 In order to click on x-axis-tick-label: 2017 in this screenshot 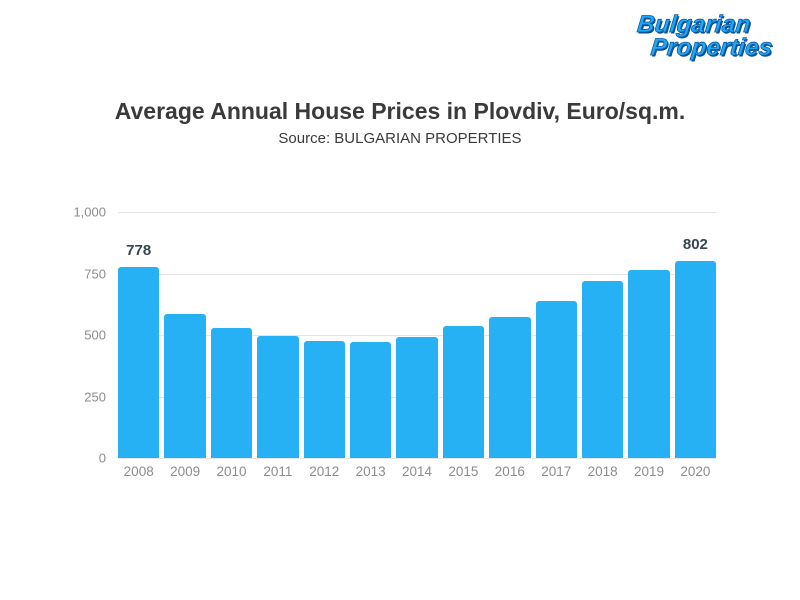, I will do `click(556, 471)`.